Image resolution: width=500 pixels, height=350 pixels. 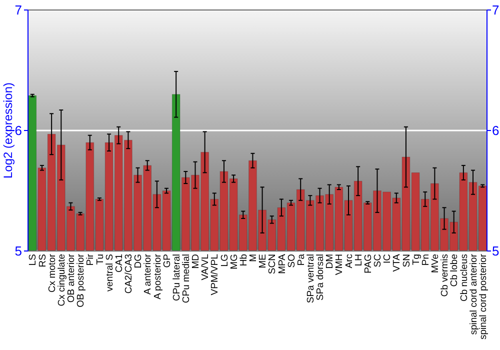 What do you see at coordinates (349, 261) in the screenshot?
I see `x-tick-label: Arc` at bounding box center [349, 261].